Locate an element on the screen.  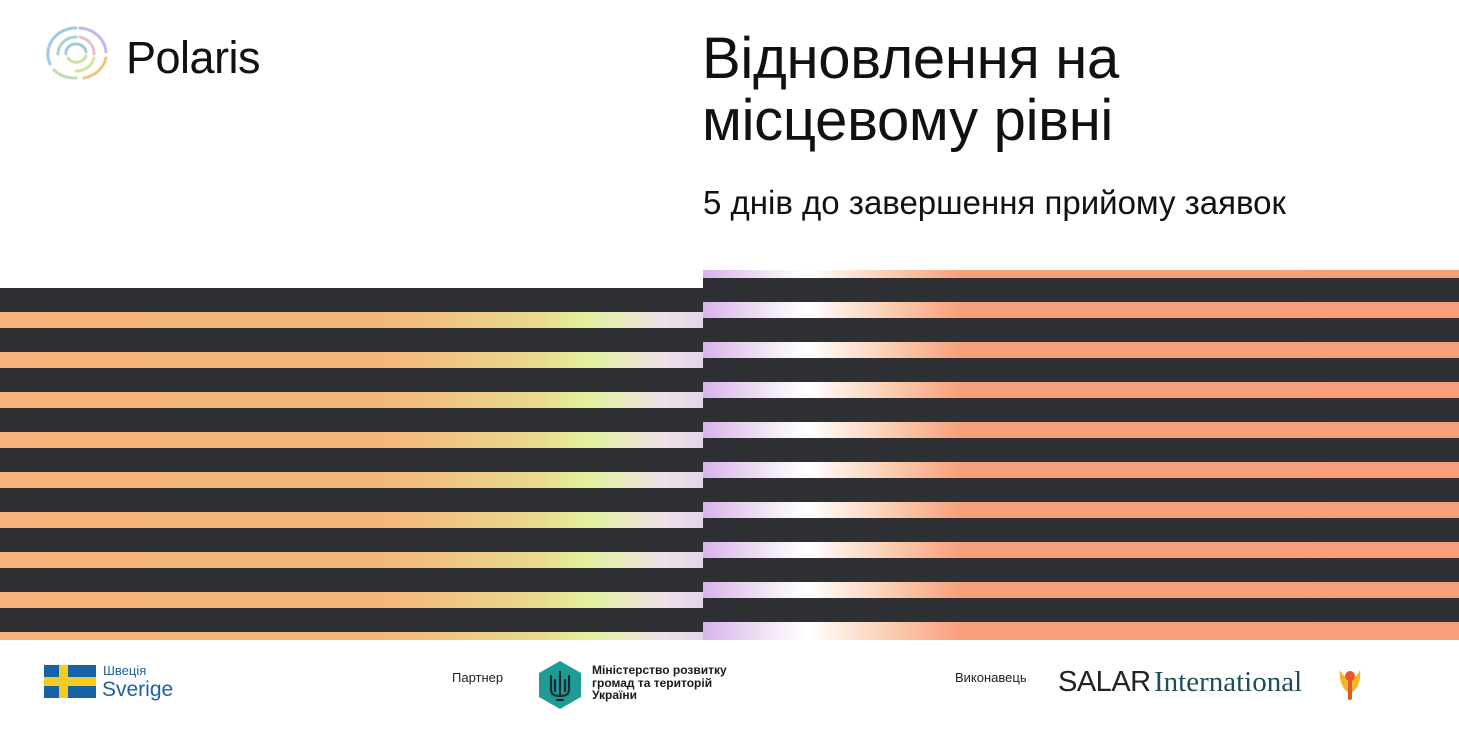
sweden-label-ua: Швеція is located at coordinates (125, 670).